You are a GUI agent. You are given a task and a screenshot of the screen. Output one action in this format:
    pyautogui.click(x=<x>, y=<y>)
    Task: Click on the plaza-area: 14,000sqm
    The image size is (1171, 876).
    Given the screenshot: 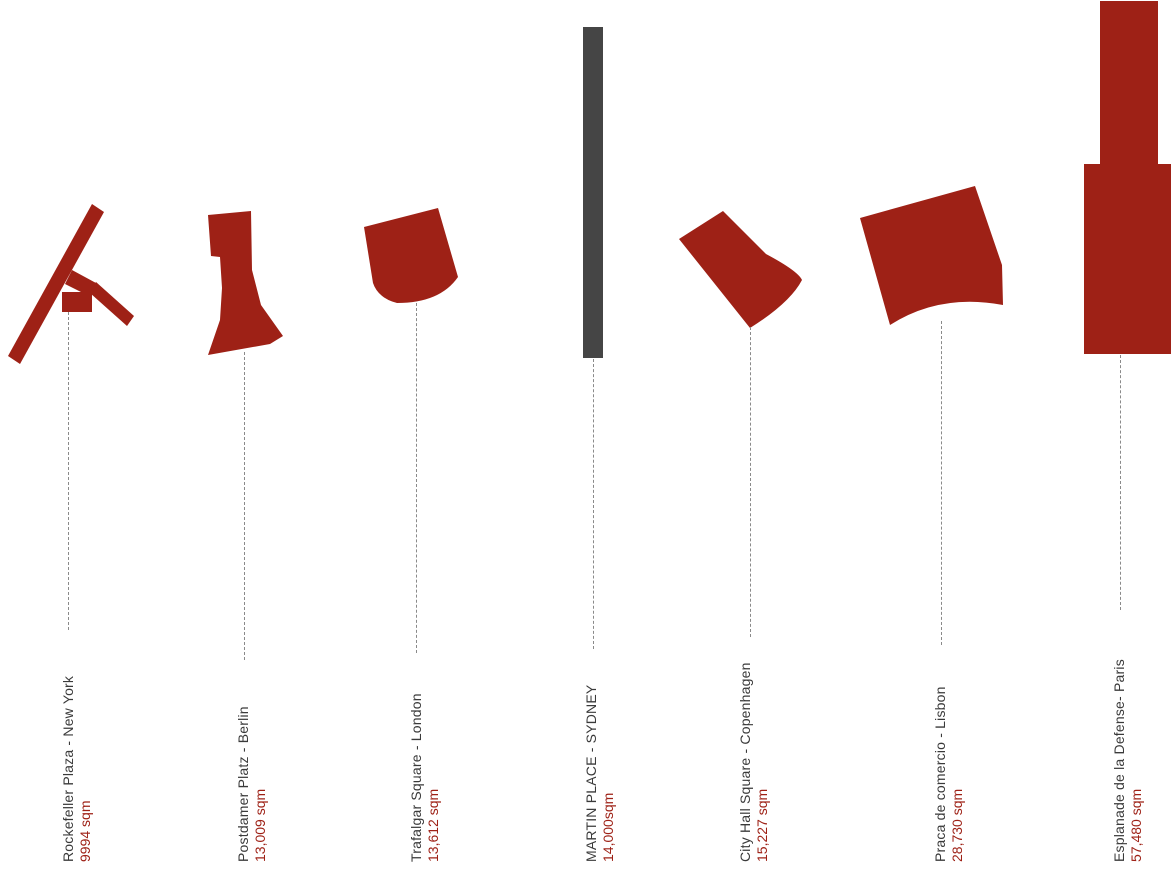 What is the action you would take?
    pyautogui.click(x=608, y=827)
    